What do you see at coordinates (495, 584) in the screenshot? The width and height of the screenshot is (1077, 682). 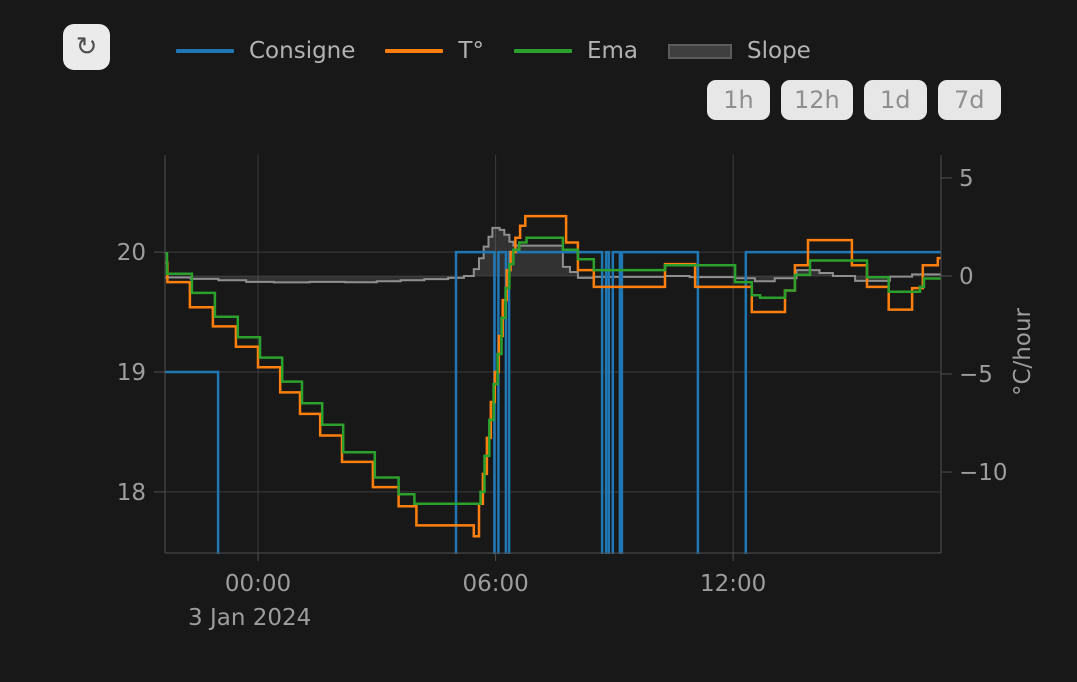 I see `svg-text: 06:00` at bounding box center [495, 584].